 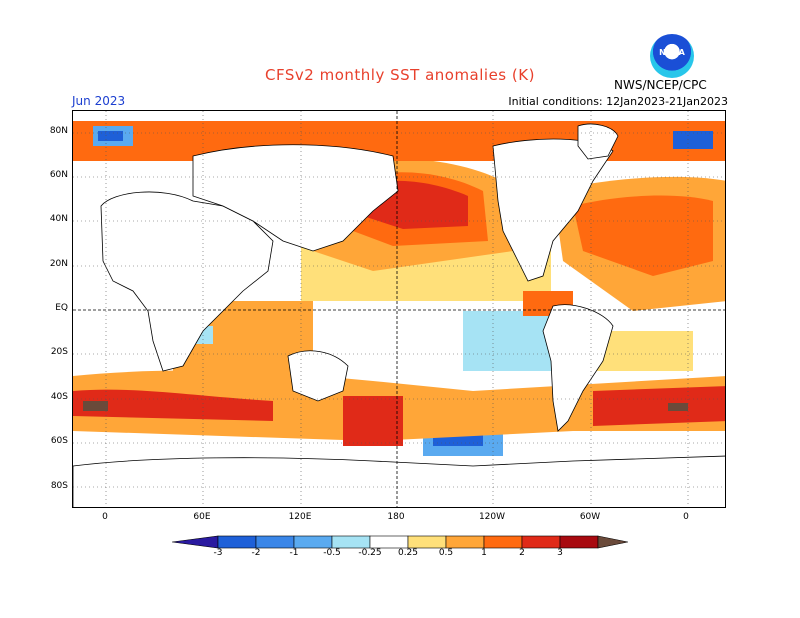 What do you see at coordinates (318, 376) in the screenshot?
I see `australia-landmass` at bounding box center [318, 376].